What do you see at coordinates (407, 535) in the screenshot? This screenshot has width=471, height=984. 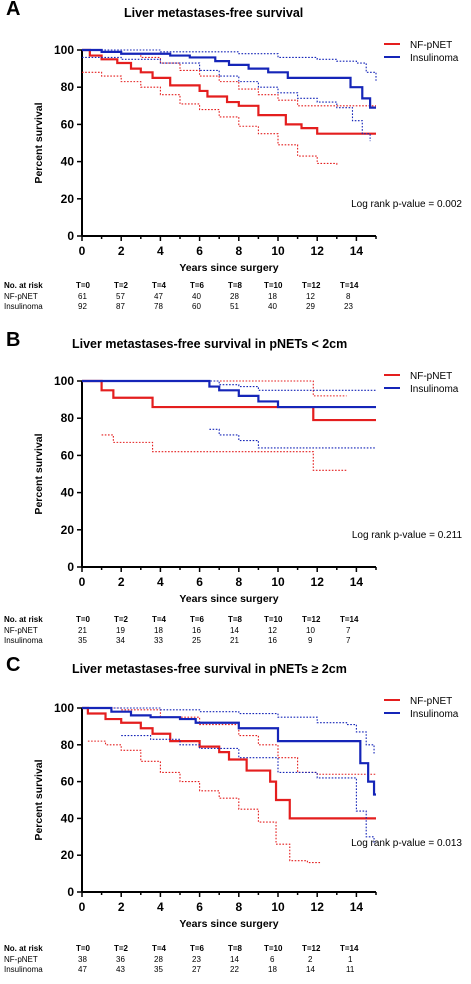 I see `p-value-annotation: Log rank p-value = 0.211` at bounding box center [407, 535].